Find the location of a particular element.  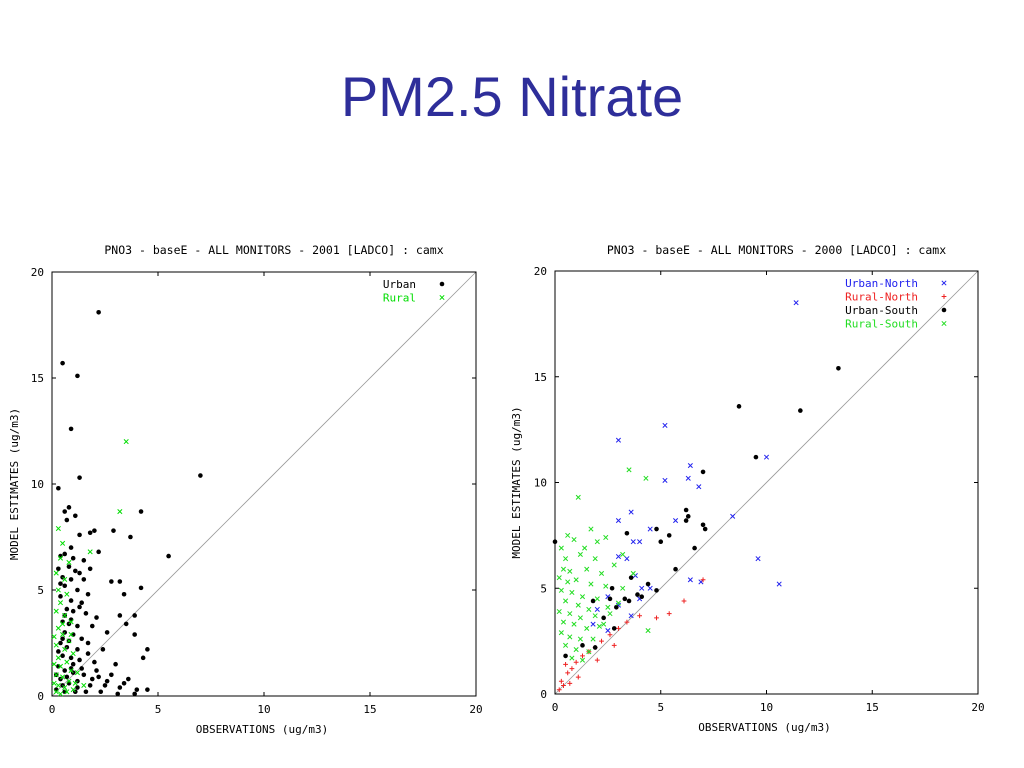

legend-label-urban-north: Urban-North is located at coordinates (881, 283).